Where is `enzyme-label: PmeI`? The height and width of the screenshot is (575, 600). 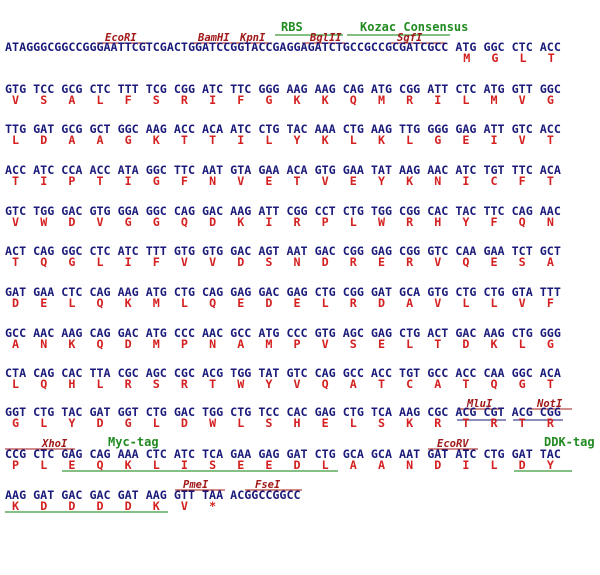
enzyme-label: PmeI is located at coordinates (196, 485).